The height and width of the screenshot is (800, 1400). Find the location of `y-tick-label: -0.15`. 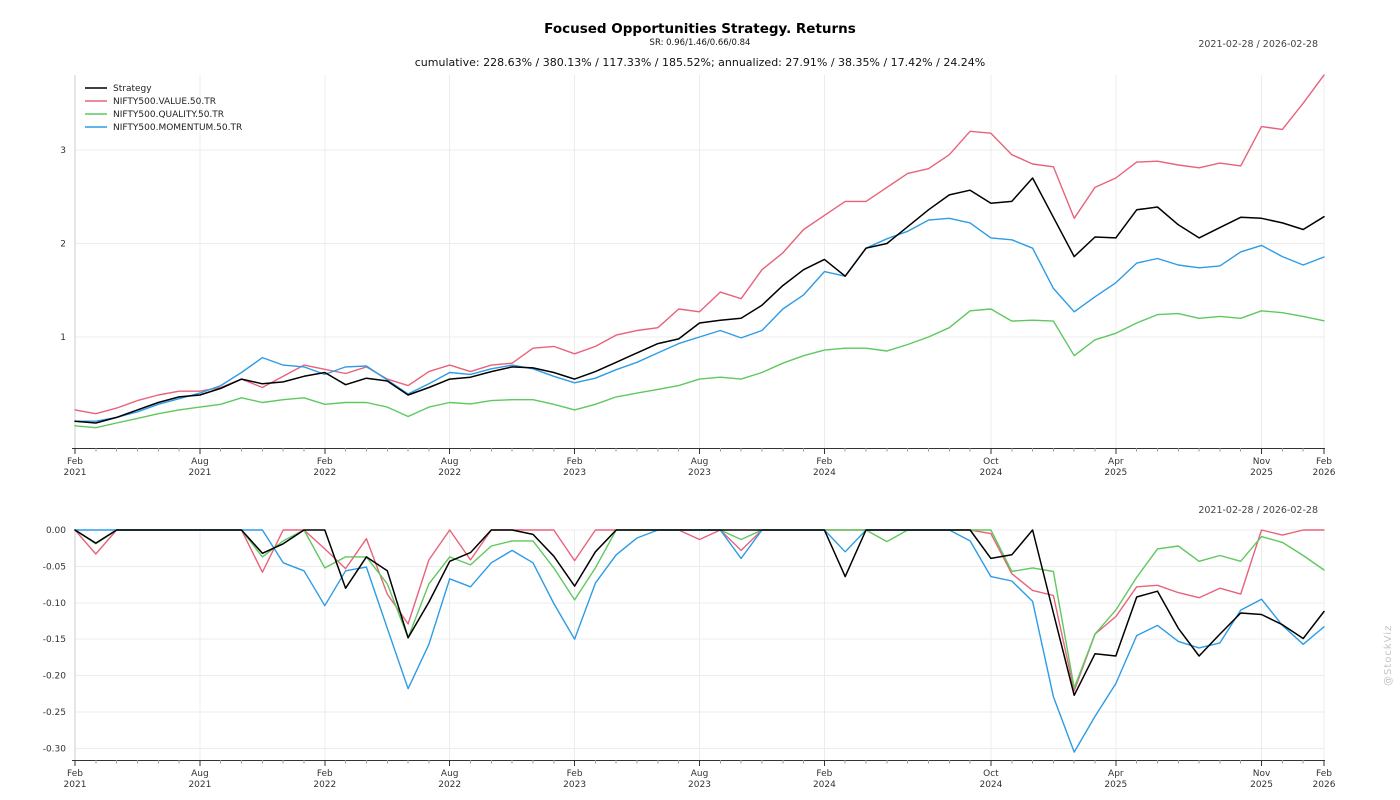

y-tick-label: -0.15 is located at coordinates (54, 640).